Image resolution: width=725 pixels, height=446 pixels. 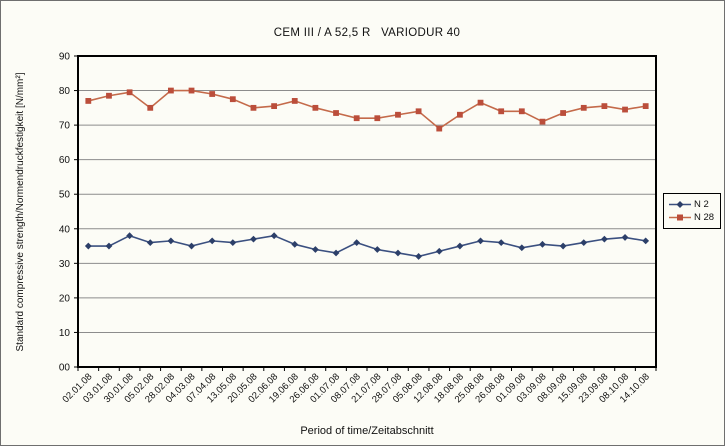 I want to click on series-line-n28, so click(x=367, y=109).